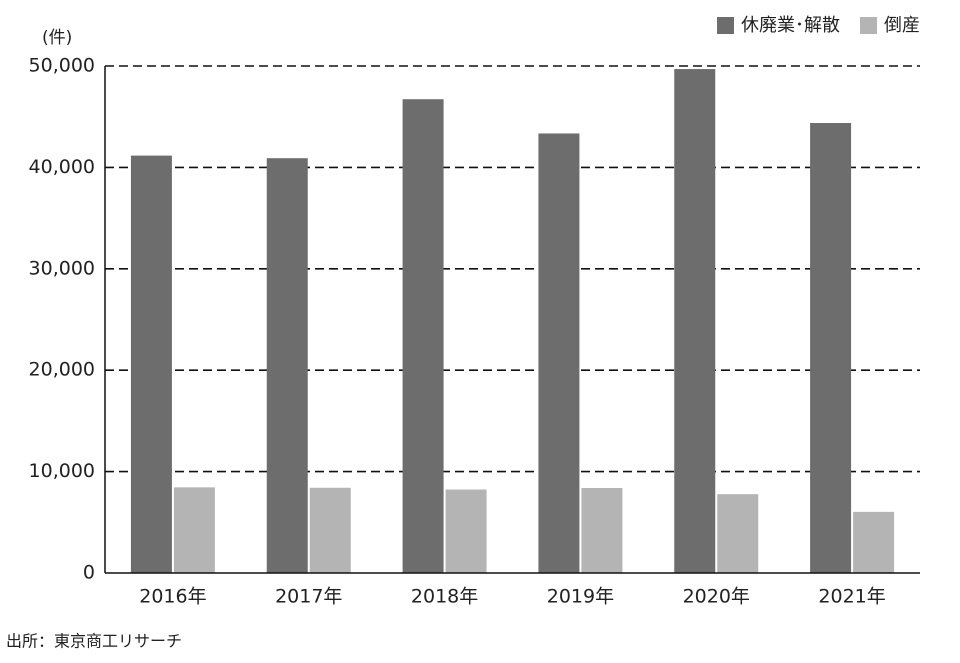  I want to click on x-tick-label: 2020年, so click(716, 597).